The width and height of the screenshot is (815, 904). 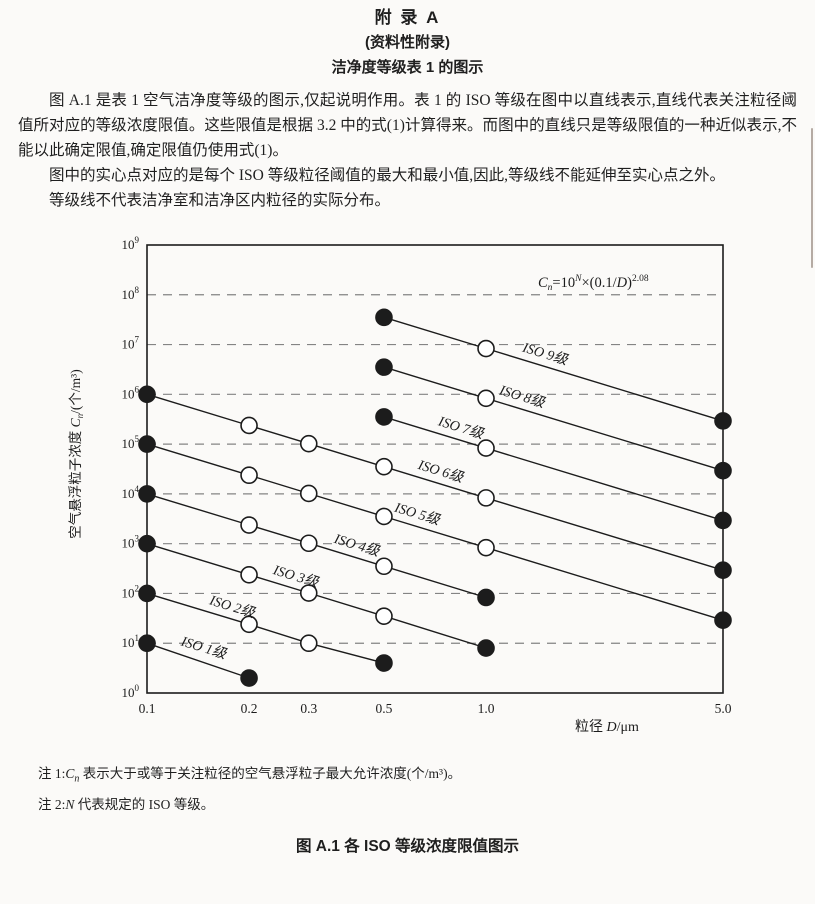 I want to click on class-line-label: ISO 1级, so click(x=203, y=647).